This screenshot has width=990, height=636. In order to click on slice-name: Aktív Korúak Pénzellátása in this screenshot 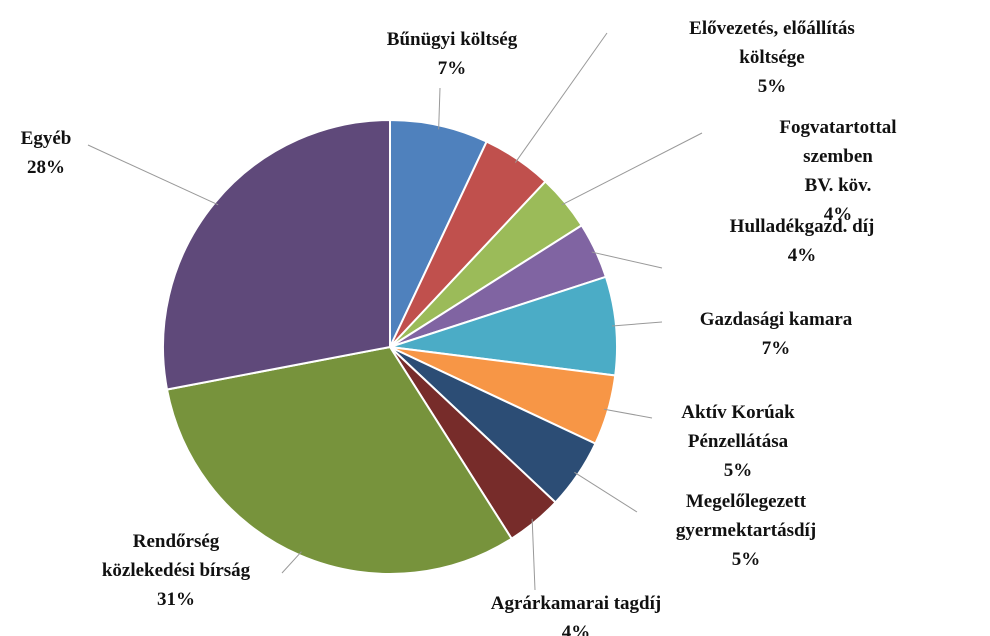, I will do `click(738, 427)`.